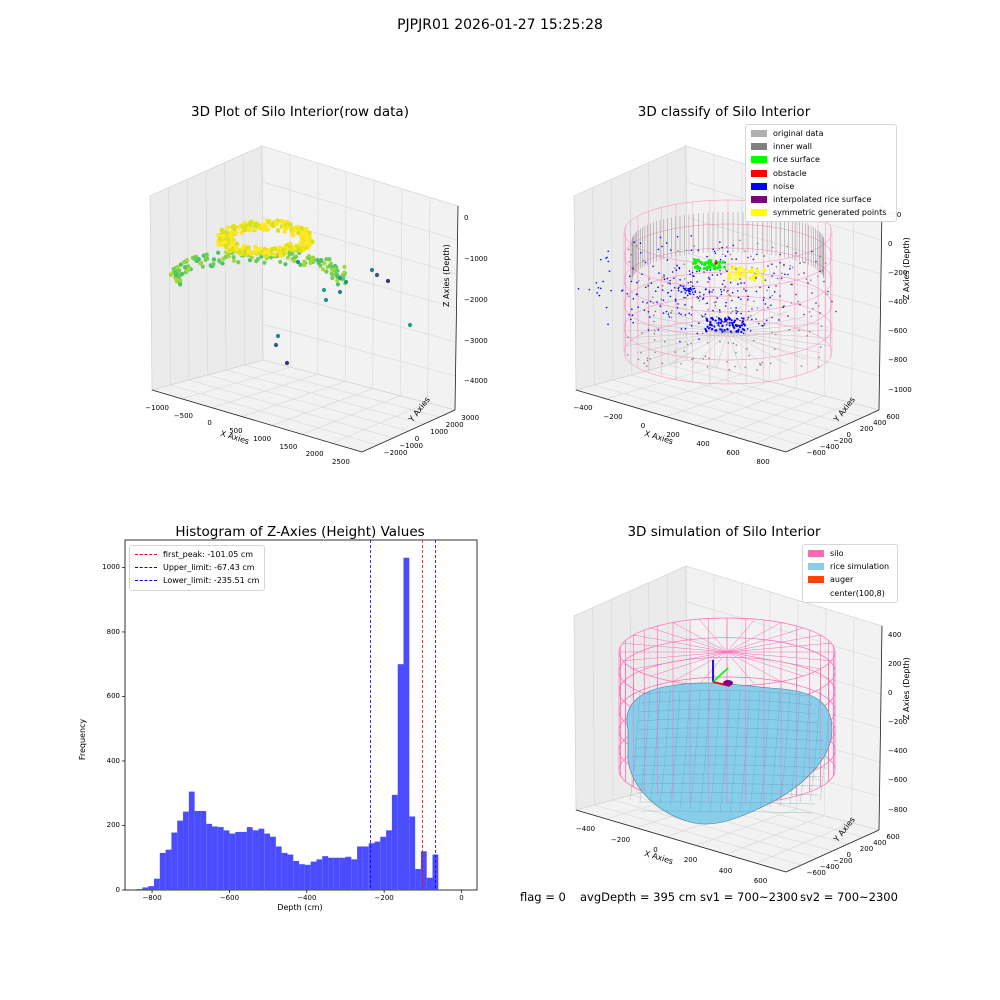  What do you see at coordinates (585, 829) in the screenshot?
I see `x-tick-label: −400` at bounding box center [585, 829].